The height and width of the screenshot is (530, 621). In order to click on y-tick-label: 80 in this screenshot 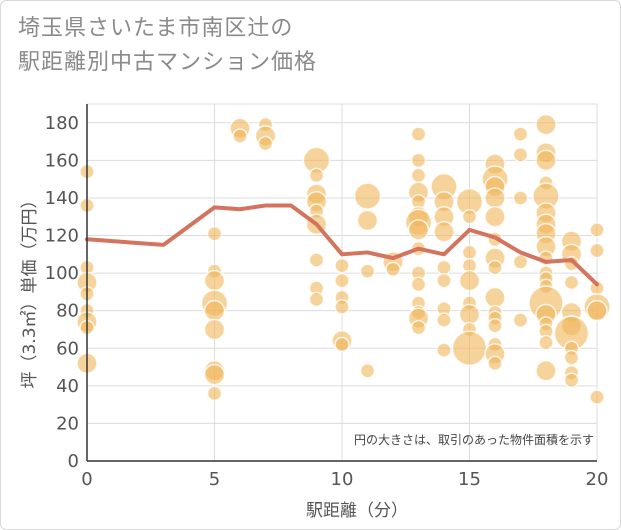, I will do `click(67, 311)`.